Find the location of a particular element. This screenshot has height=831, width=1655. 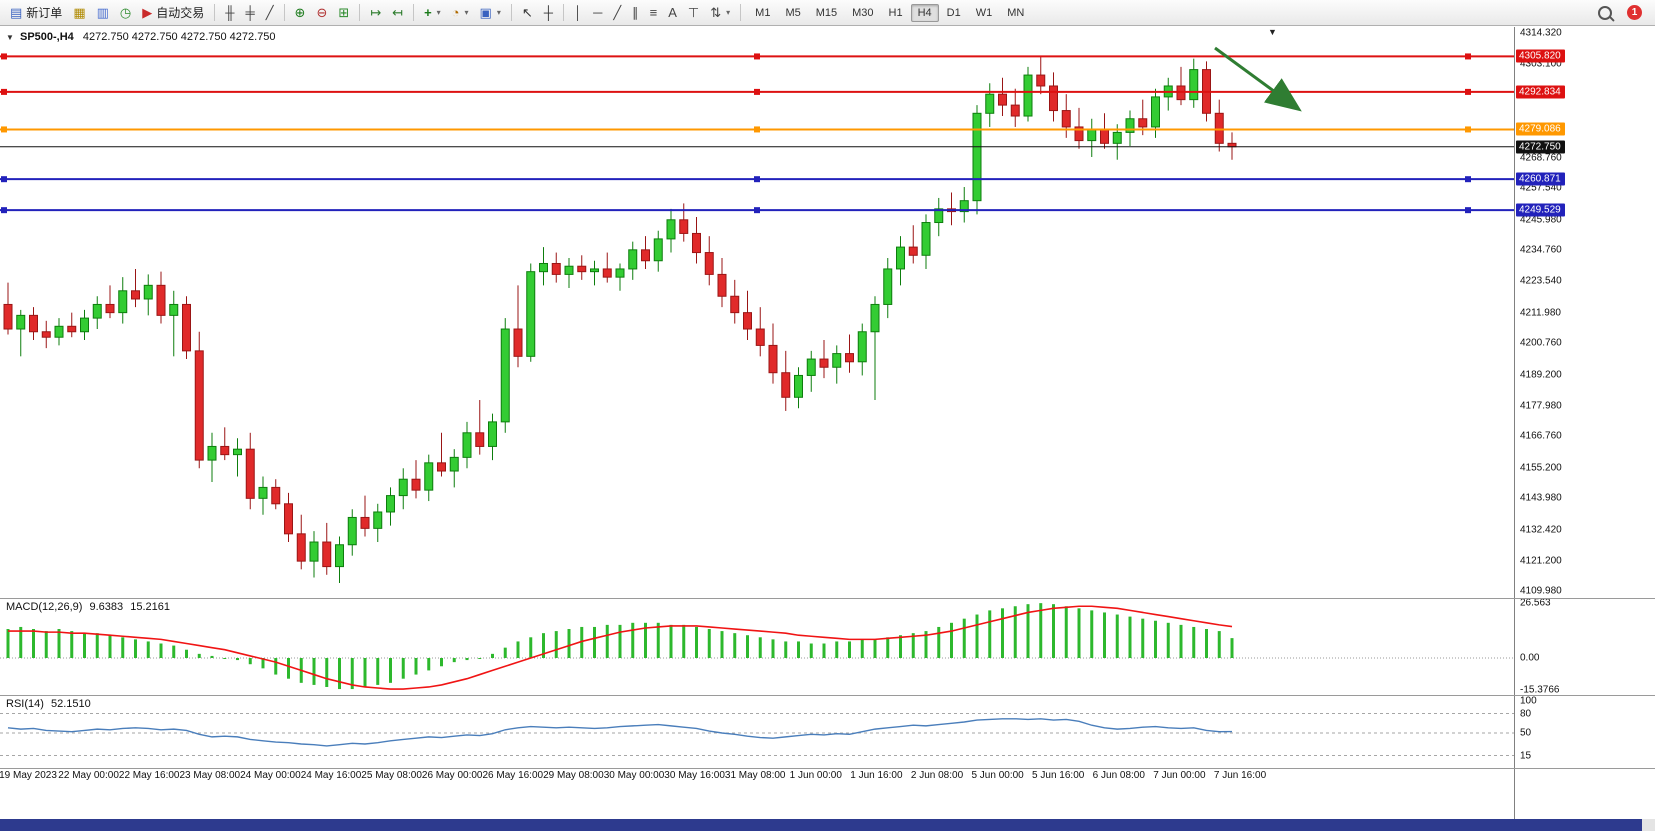

line-chart-type-button: ╱ is located at coordinates (270, 12).